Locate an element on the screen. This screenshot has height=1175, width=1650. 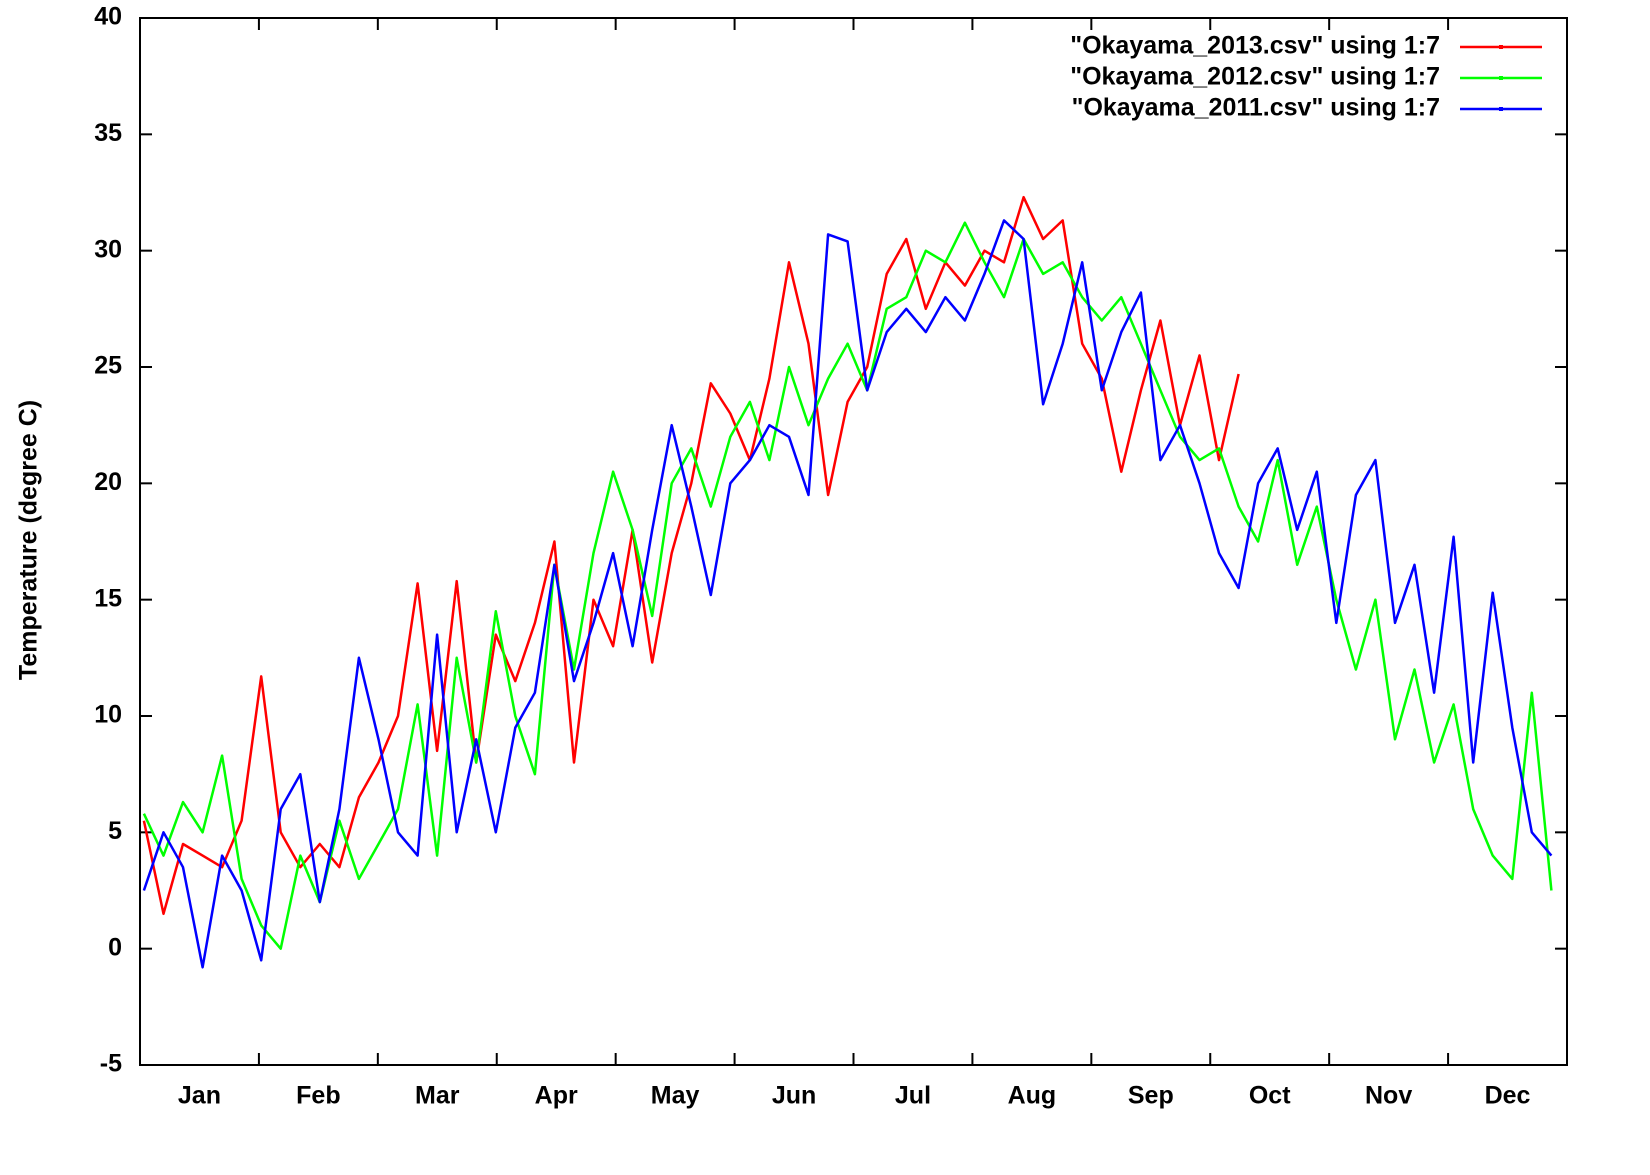
y-tick-label: 10 is located at coordinates (108, 715).